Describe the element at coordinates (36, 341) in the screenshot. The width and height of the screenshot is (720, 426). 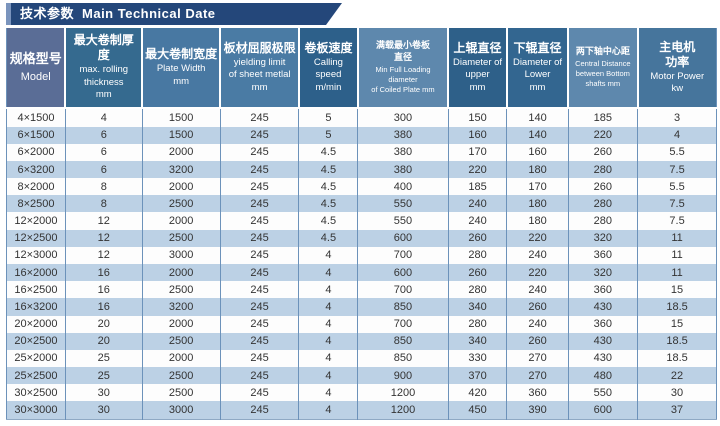
I see `table-cell: 20×2500` at that location.